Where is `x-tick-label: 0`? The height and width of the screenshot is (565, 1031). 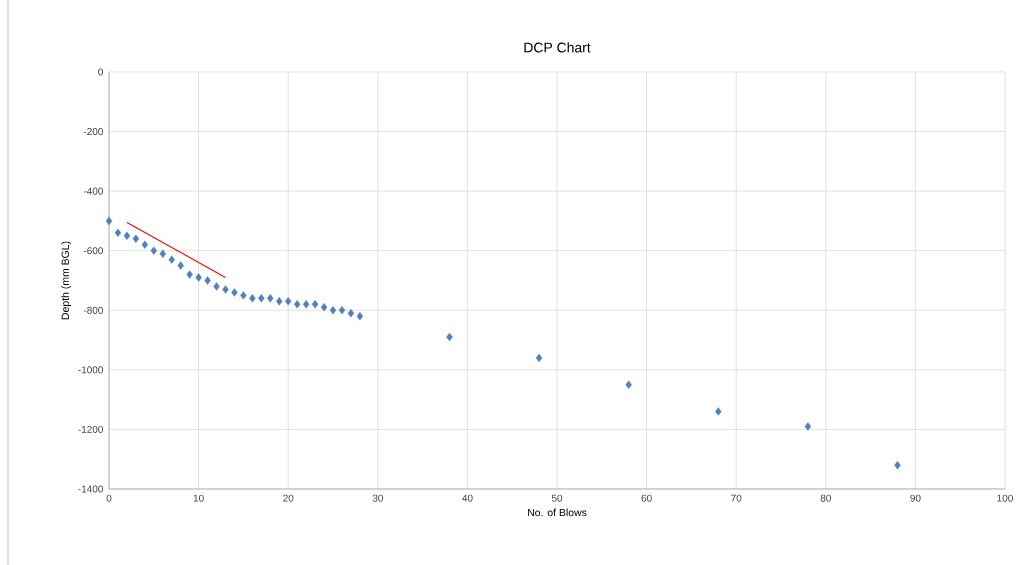 x-tick-label: 0 is located at coordinates (109, 498).